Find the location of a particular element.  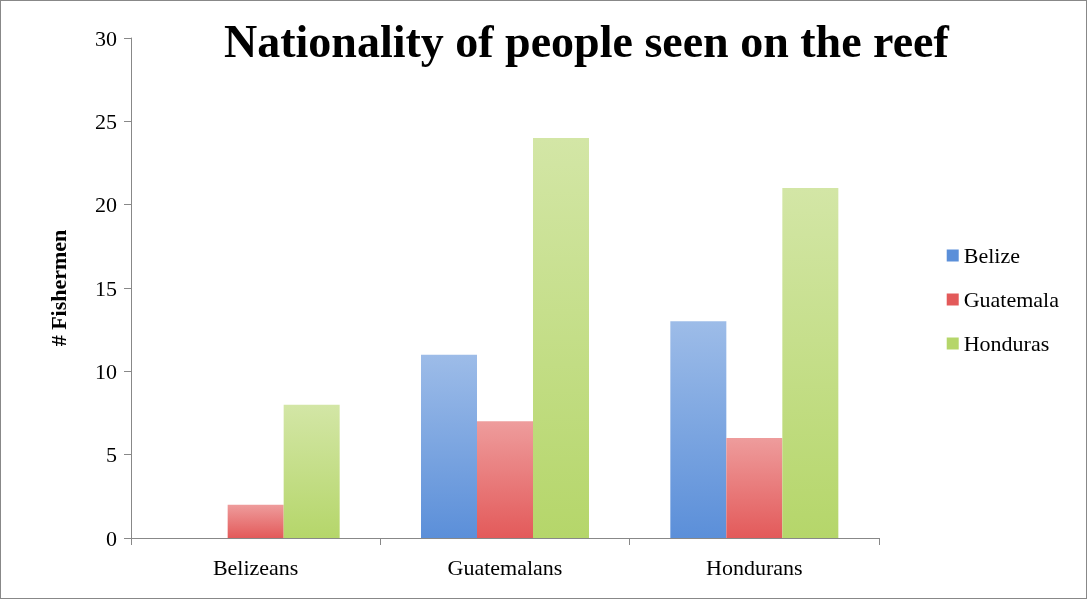

x-tick-label: Guatemalans is located at coordinates (505, 567).